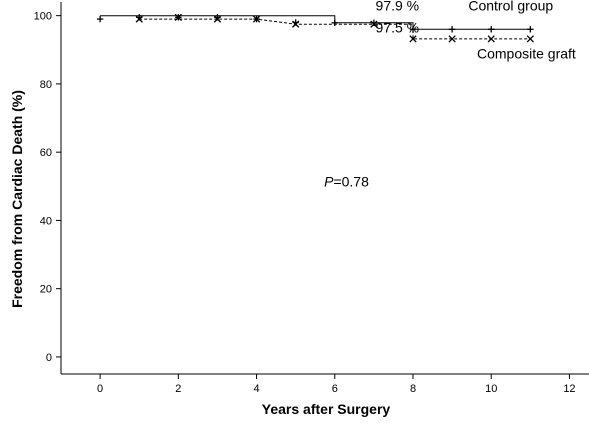 Image resolution: width=589 pixels, height=424 pixels. What do you see at coordinates (43, 17) in the screenshot?
I see `y-tick-label: 100` at bounding box center [43, 17].